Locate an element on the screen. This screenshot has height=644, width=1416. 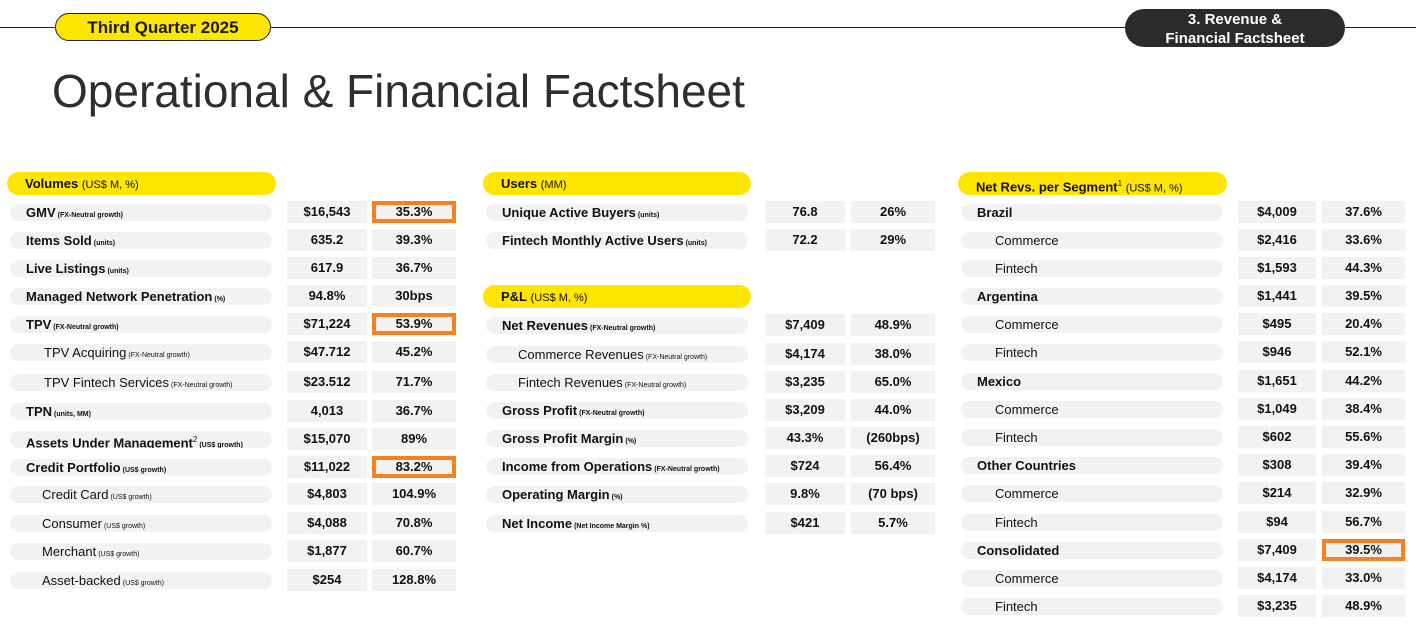
users-unit: (MM) is located at coordinates (553, 185).